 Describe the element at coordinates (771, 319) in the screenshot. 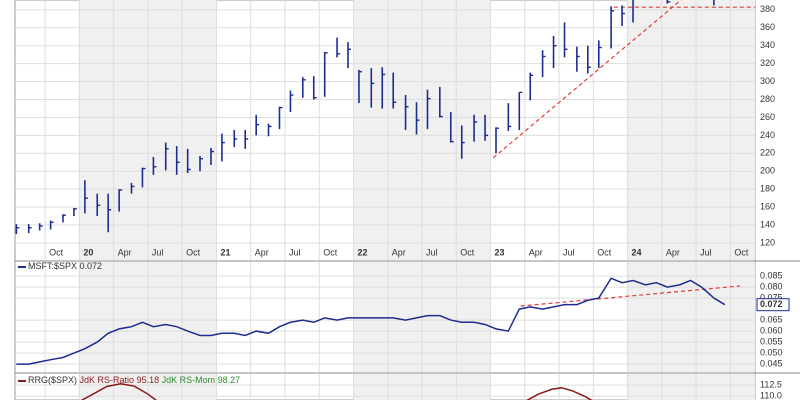

I see `y-tick-label: 0.065` at that location.